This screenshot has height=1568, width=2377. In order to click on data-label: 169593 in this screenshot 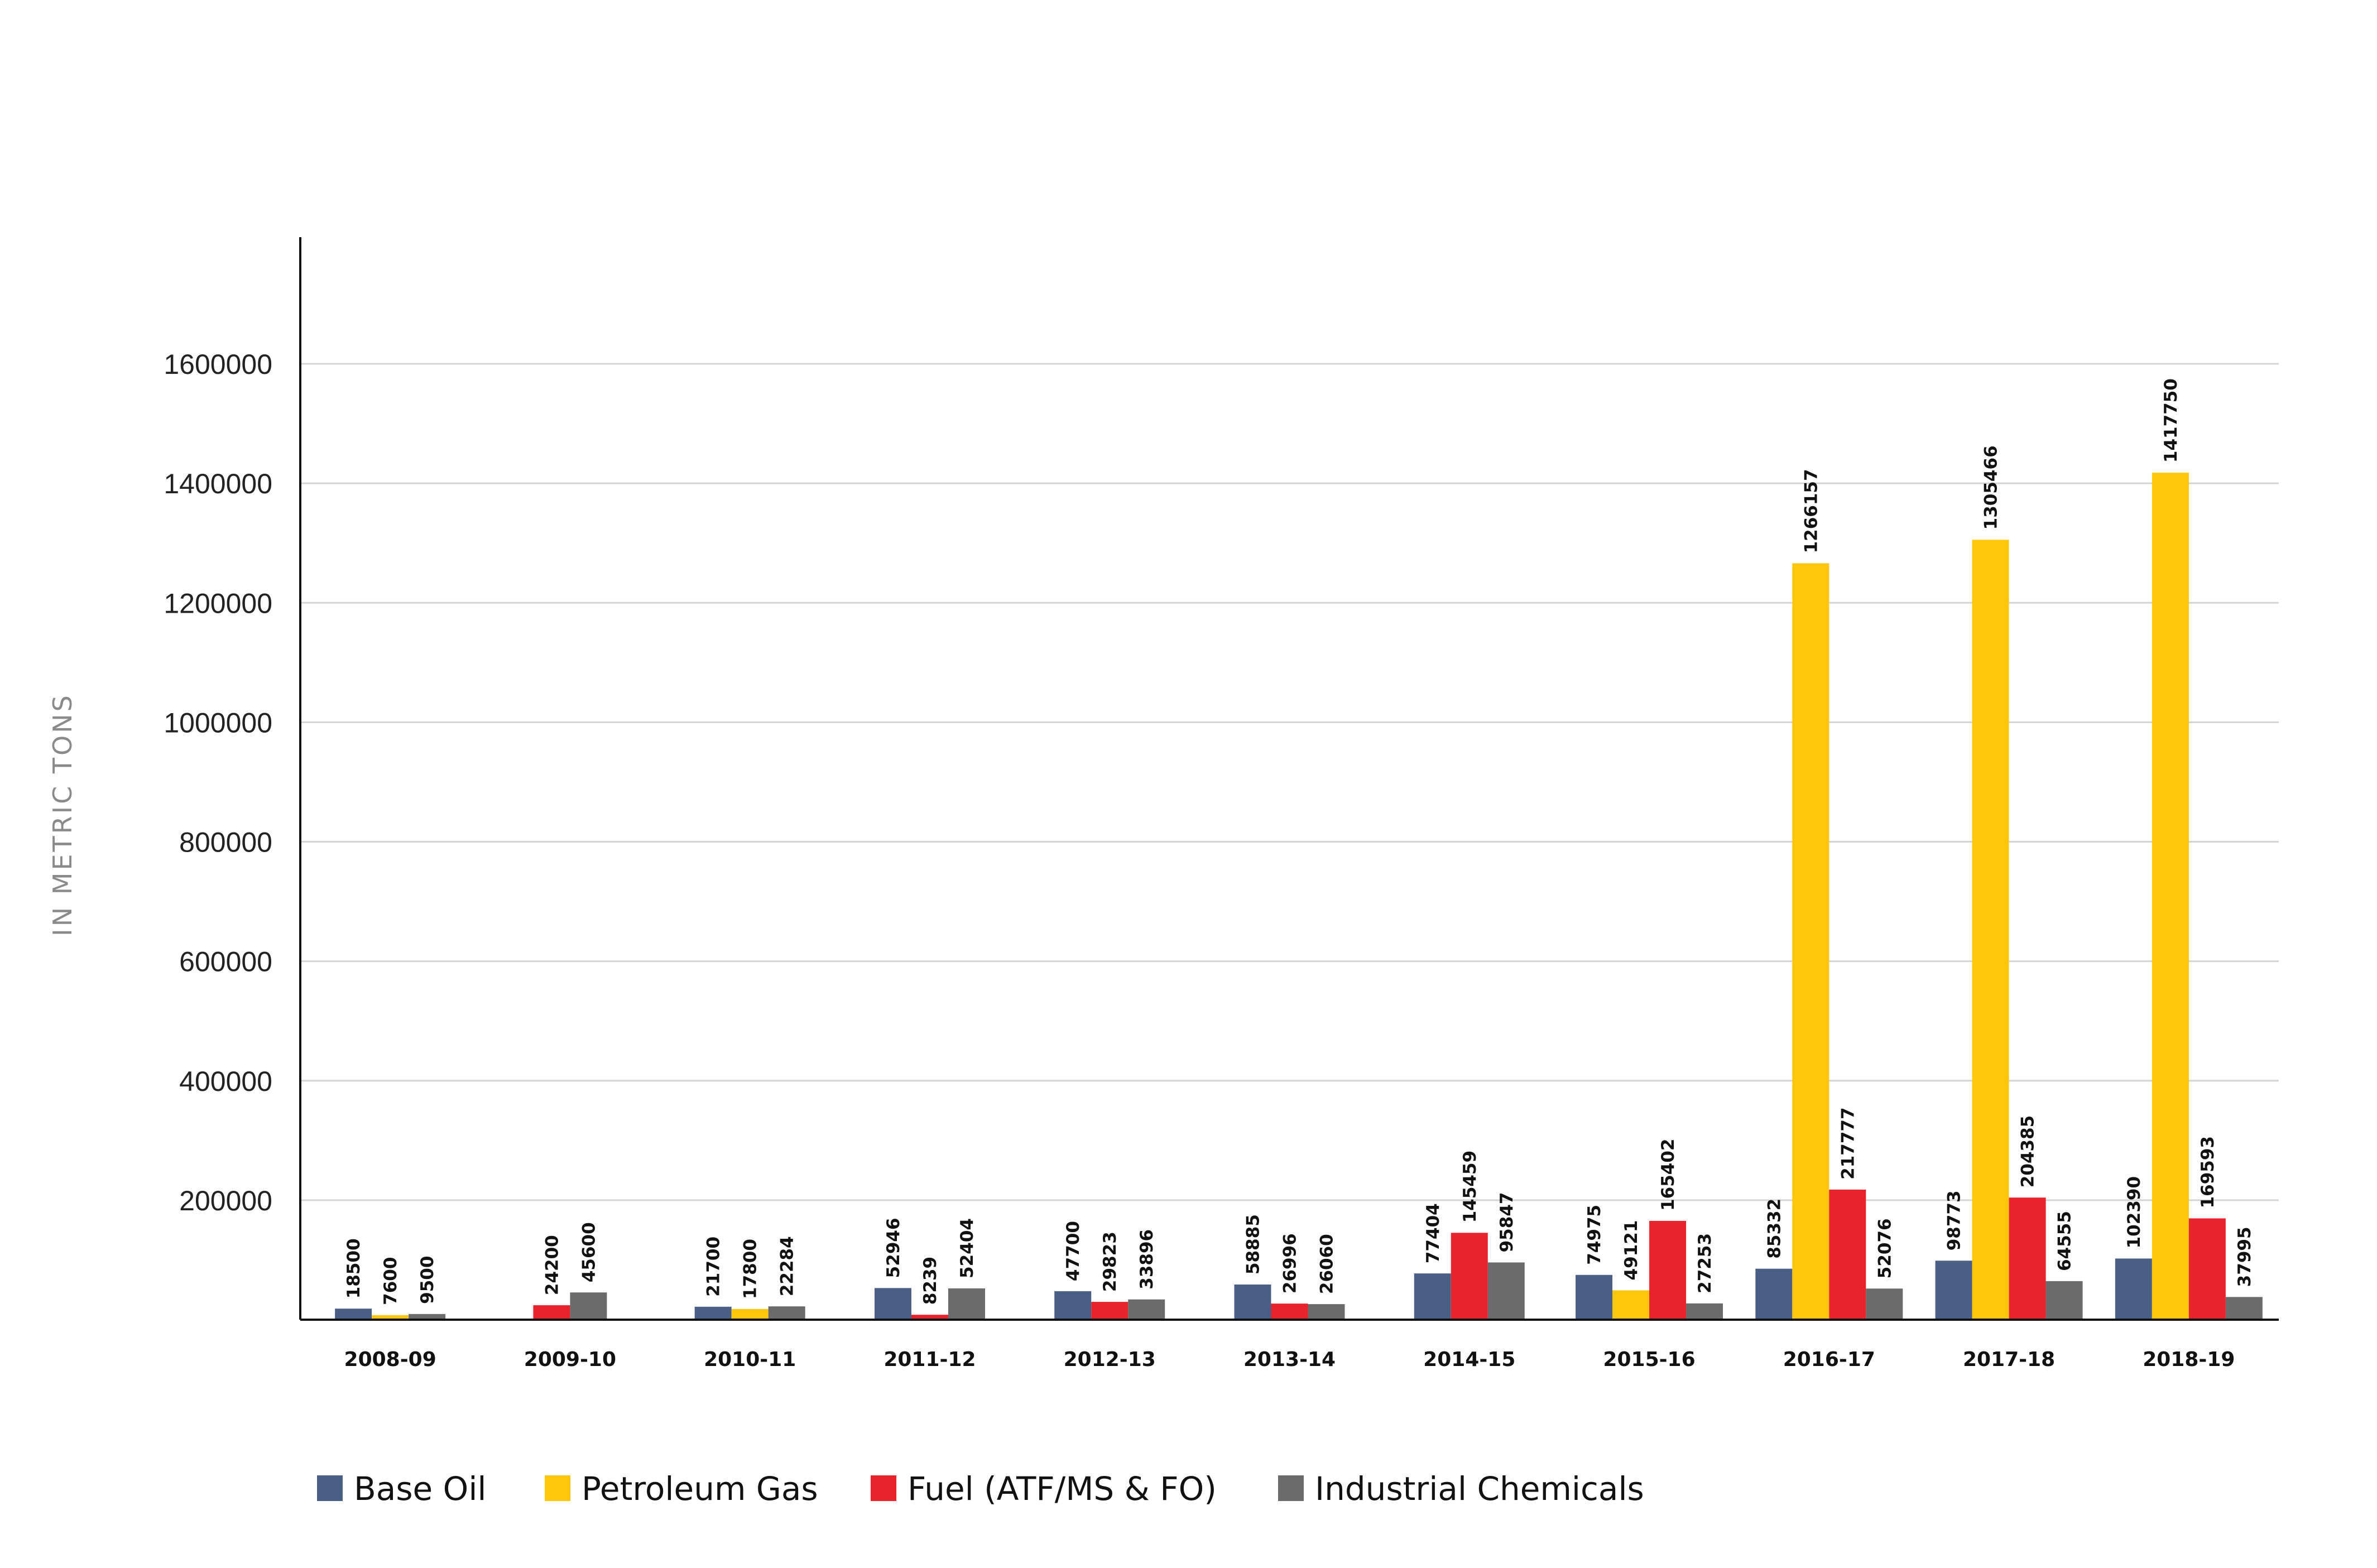, I will do `click(2208, 1172)`.